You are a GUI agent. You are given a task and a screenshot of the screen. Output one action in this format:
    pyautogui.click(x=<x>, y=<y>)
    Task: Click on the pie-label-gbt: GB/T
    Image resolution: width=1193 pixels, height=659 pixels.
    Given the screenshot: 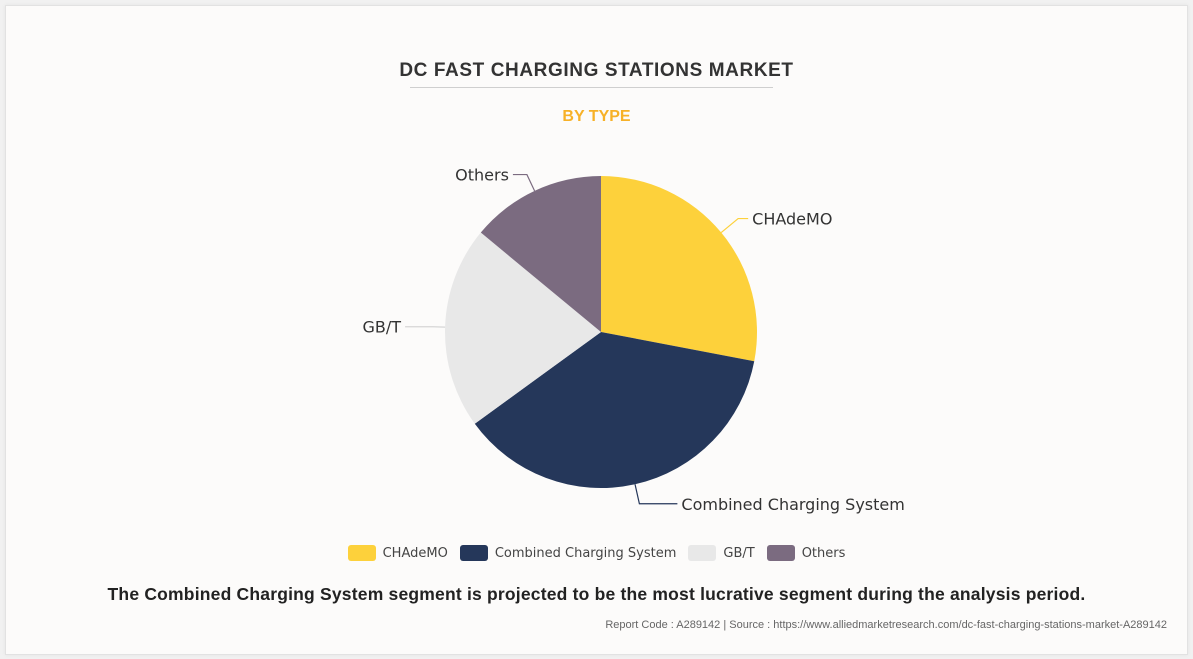 What is the action you would take?
    pyautogui.click(x=382, y=327)
    